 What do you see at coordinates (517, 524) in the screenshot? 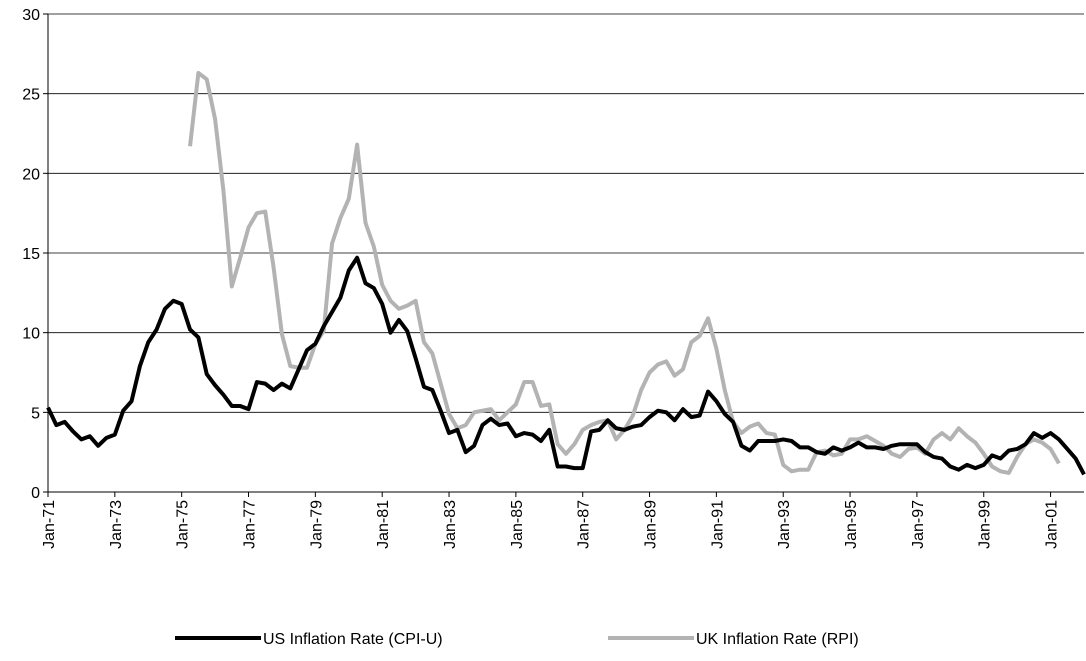
I see `x-tick-label: Jan-85` at bounding box center [517, 524].